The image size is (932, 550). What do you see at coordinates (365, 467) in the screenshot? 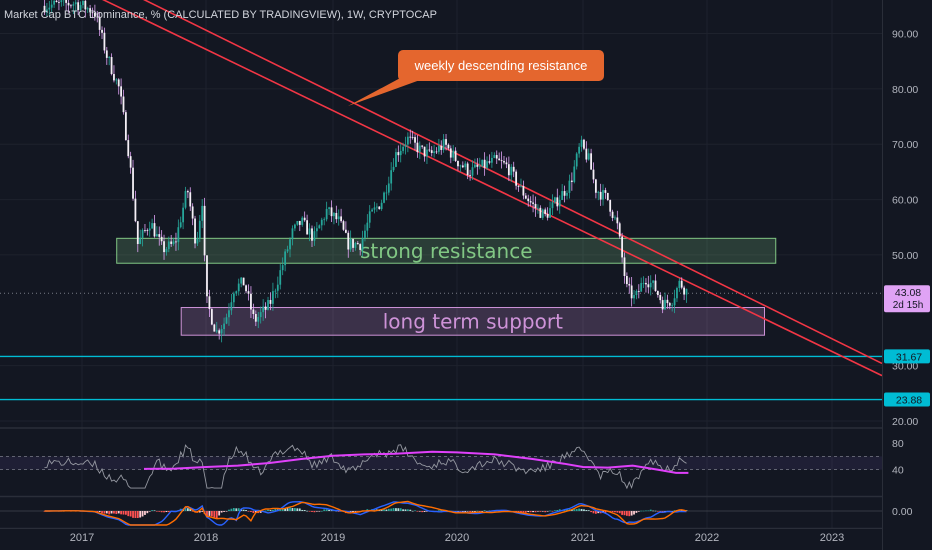
I see `rsi-line` at bounding box center [365, 467].